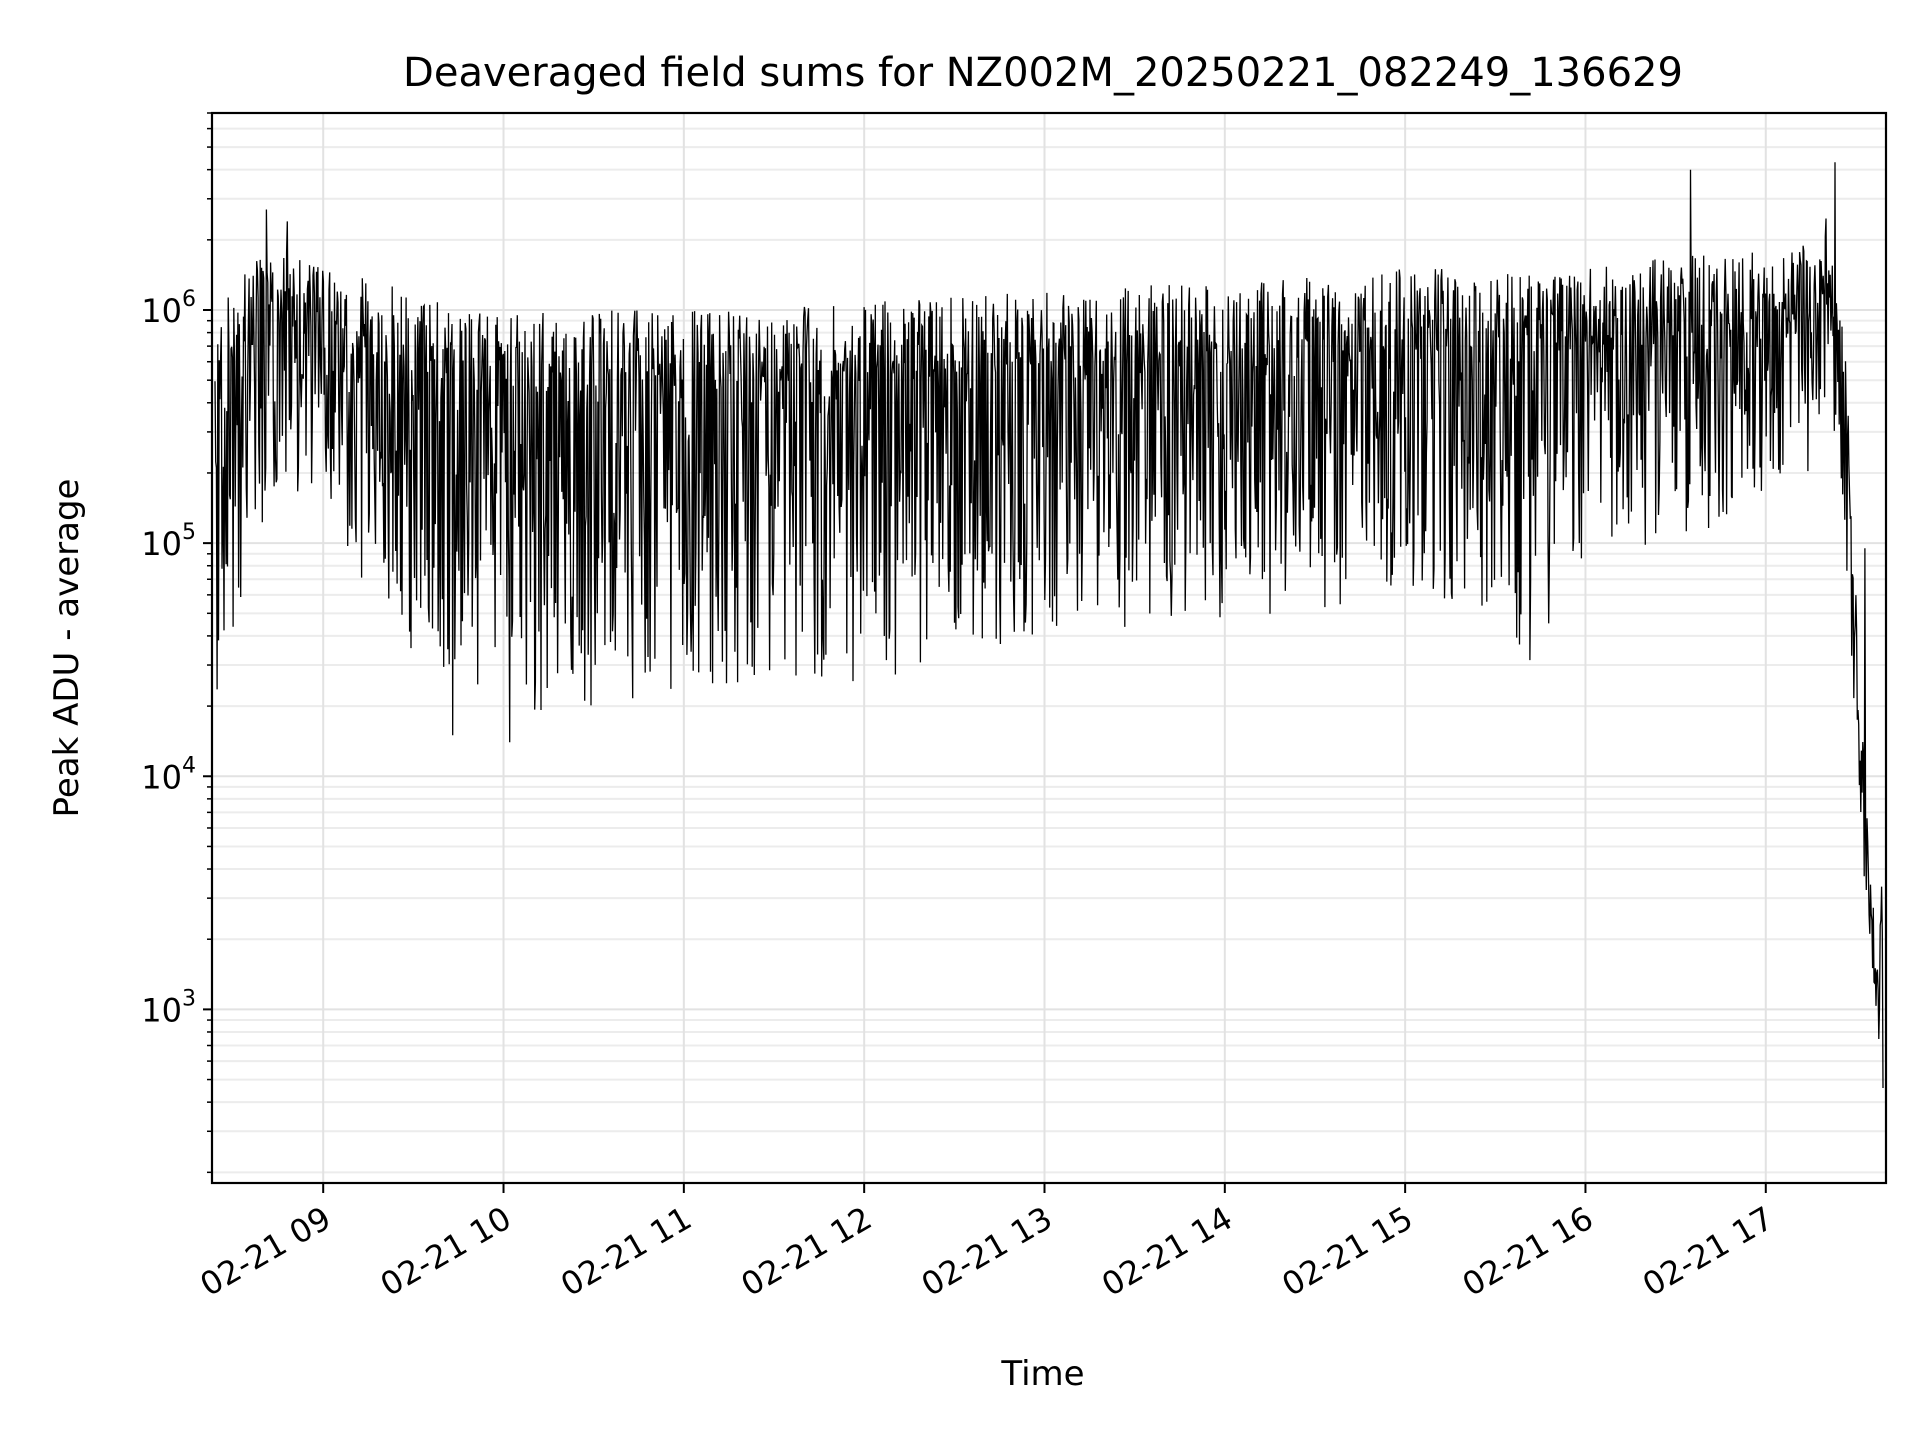 This screenshot has height=1440, width=1920. Describe the element at coordinates (168, 1007) in the screenshot. I see `y-tick-label: 10³` at that location.